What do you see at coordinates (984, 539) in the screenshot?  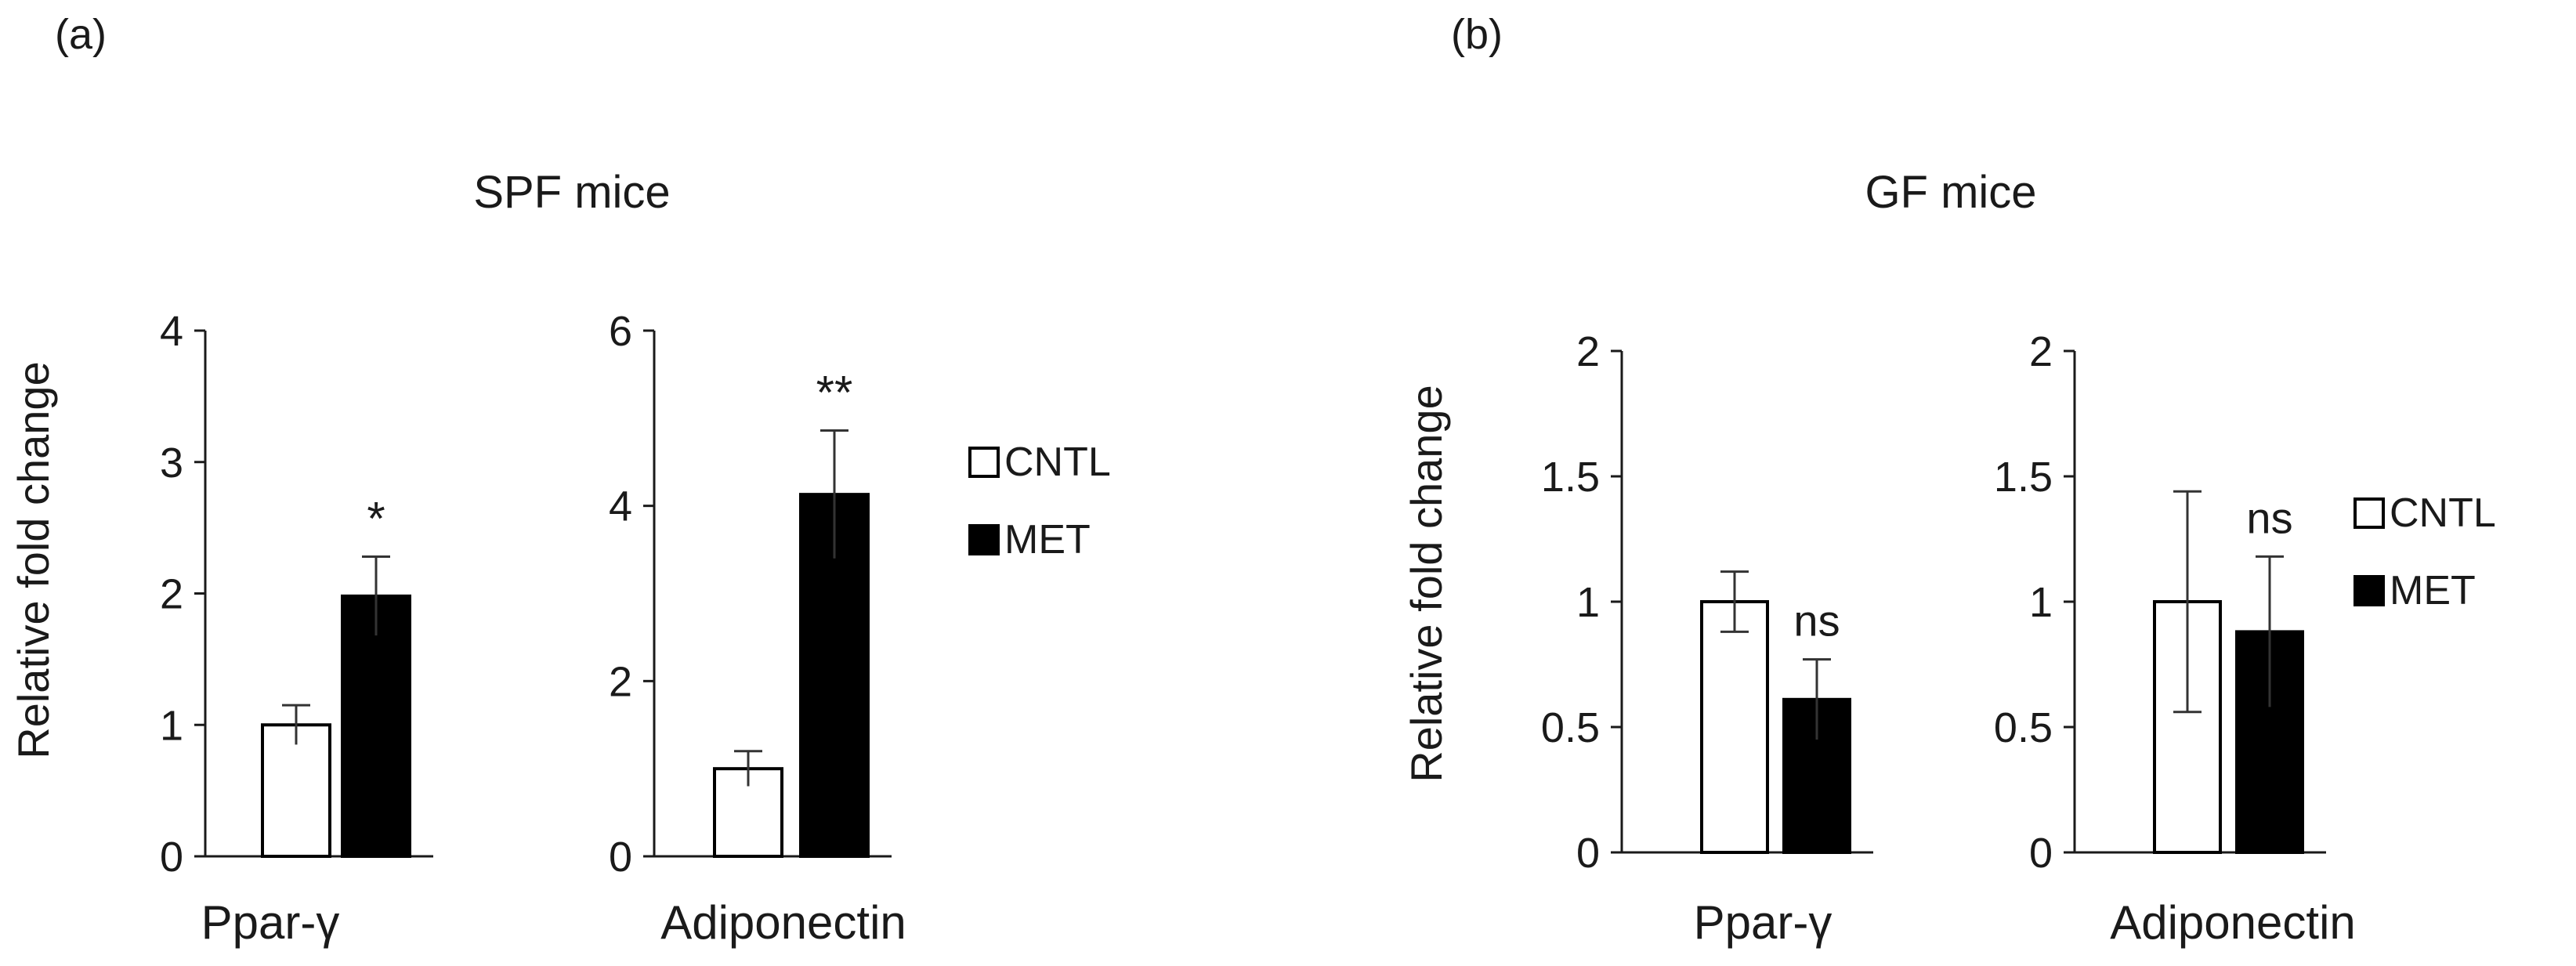 I see `legend-swatch-met-a` at bounding box center [984, 539].